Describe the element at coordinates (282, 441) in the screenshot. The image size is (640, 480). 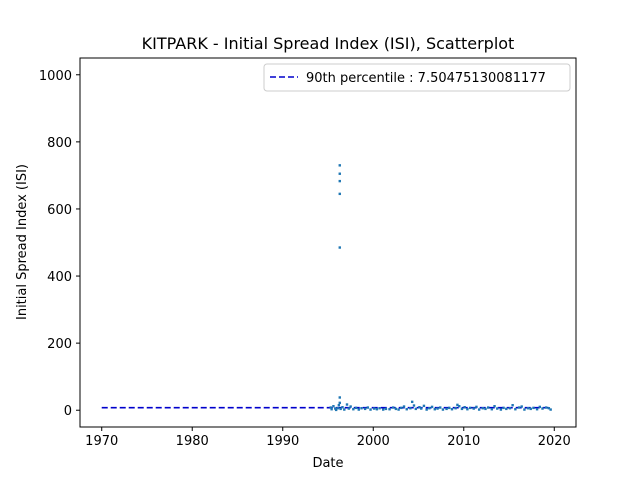
I see `x-tick-label: 1990` at that location.